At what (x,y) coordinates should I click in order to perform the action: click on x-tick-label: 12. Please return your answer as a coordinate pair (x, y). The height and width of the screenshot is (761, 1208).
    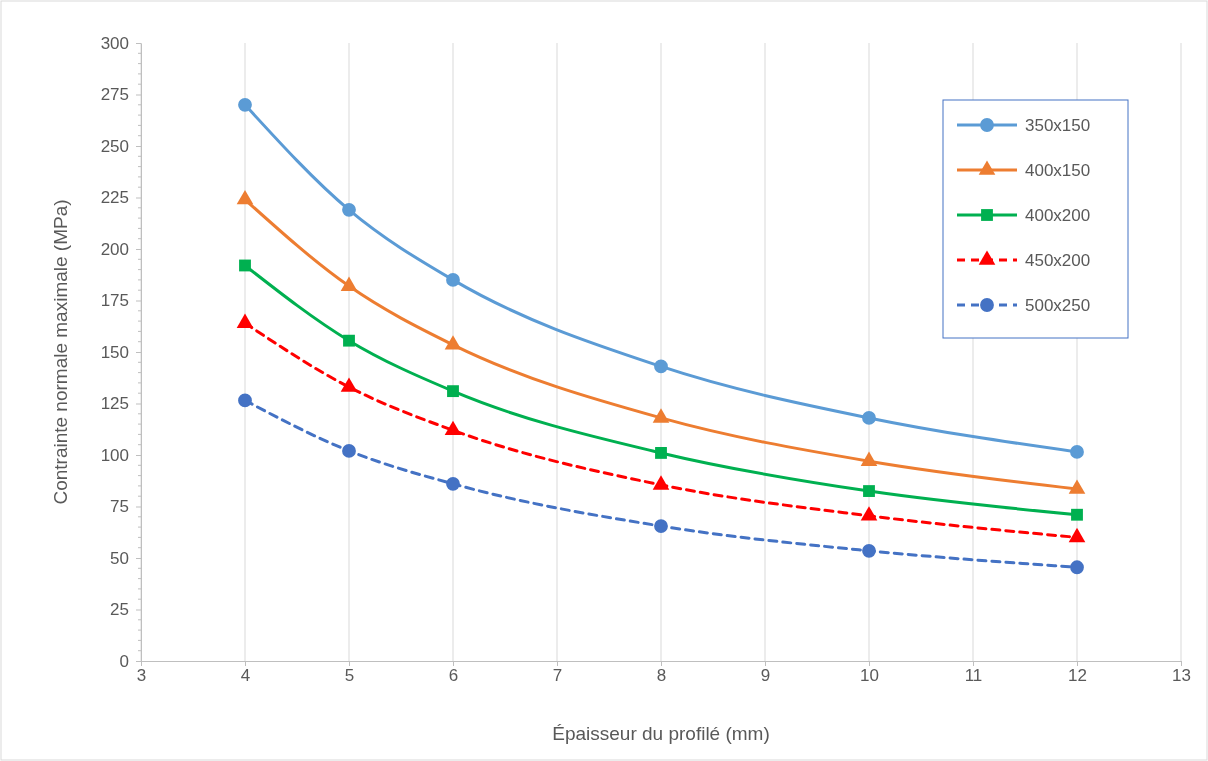
    Looking at the image, I should click on (1077, 676).